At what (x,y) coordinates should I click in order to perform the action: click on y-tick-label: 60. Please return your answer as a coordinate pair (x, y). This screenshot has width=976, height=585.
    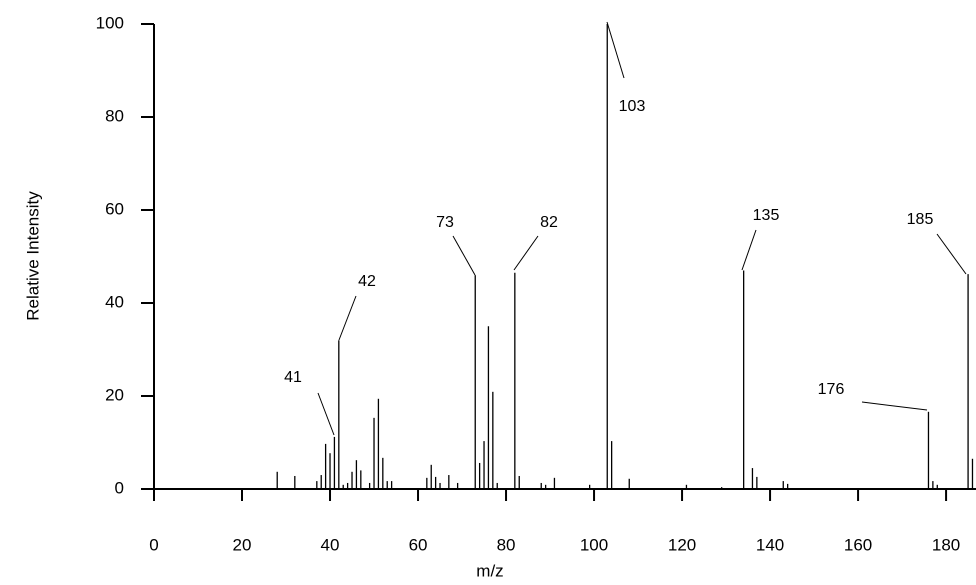
    Looking at the image, I should click on (114, 208).